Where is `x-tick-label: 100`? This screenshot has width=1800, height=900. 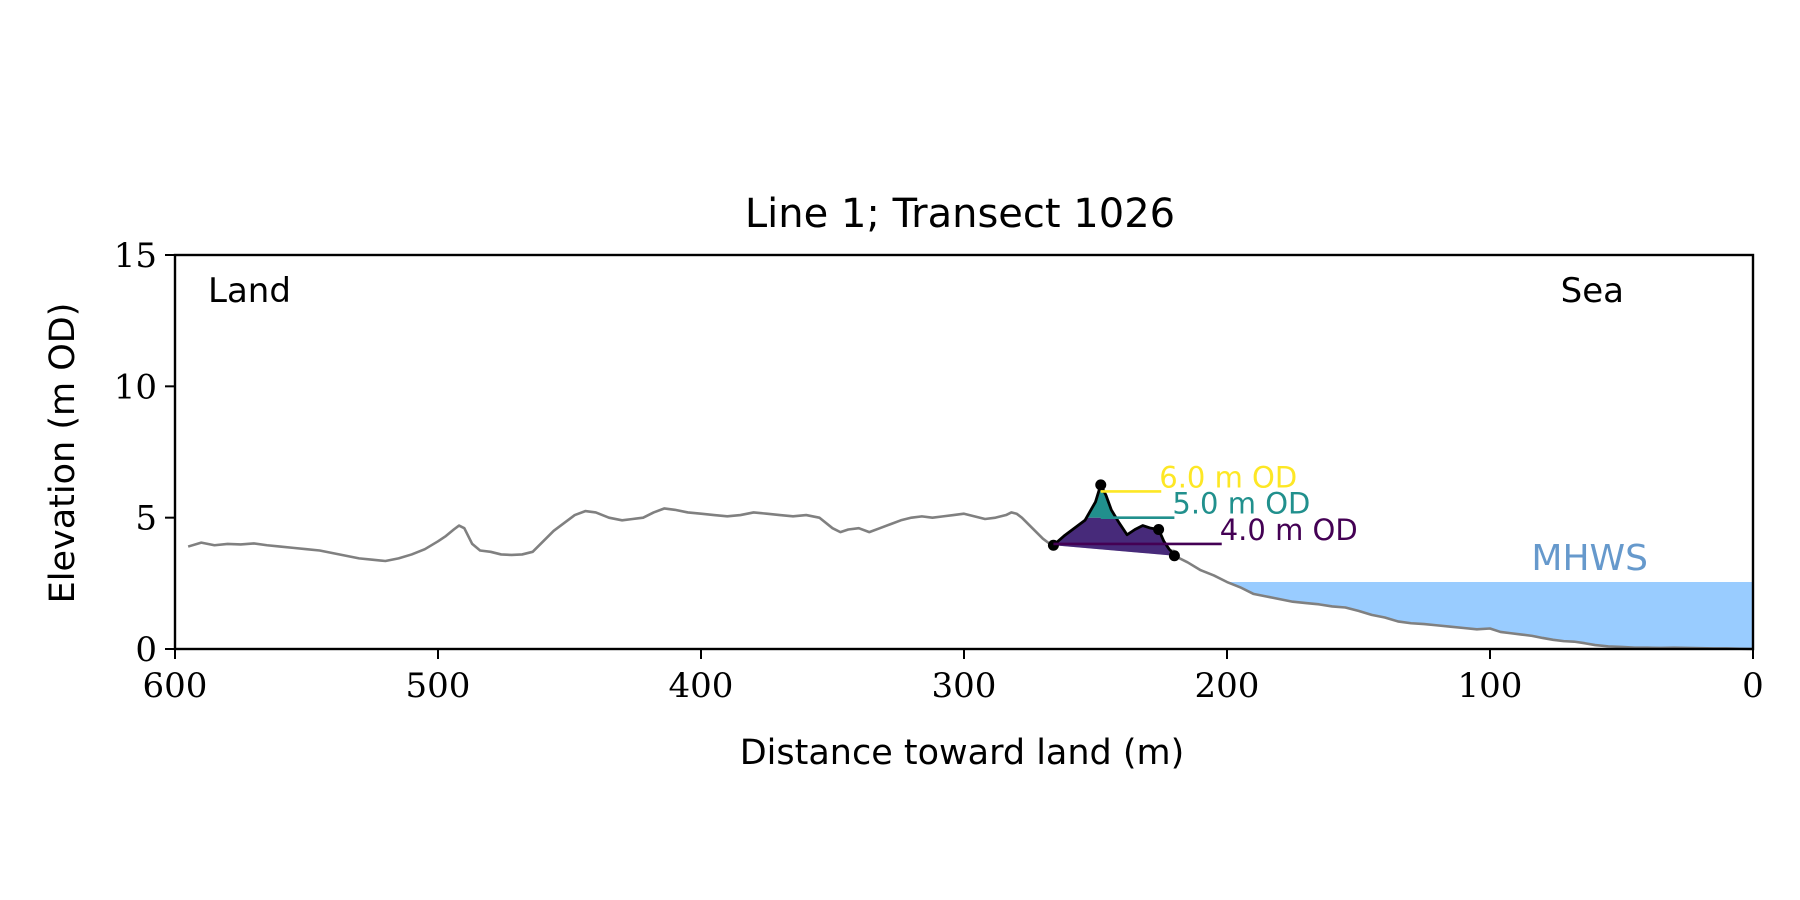
x-tick-label: 100 is located at coordinates (1490, 686).